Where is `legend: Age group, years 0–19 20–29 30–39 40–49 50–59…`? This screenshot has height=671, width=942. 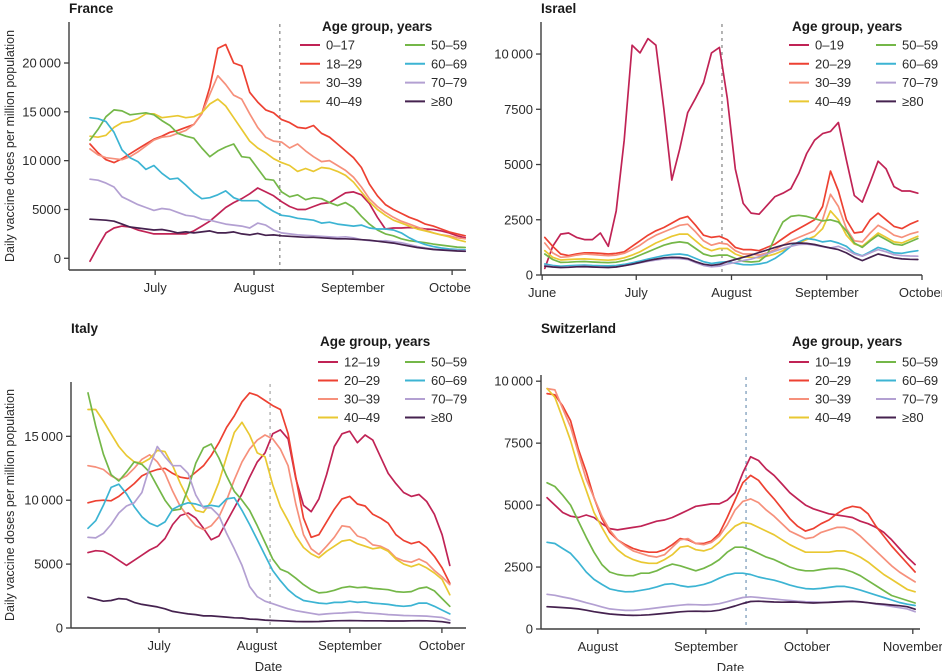 legend: Age group, years 0–19 20–29 30–39 40–49 50–59… is located at coordinates (863, 64).